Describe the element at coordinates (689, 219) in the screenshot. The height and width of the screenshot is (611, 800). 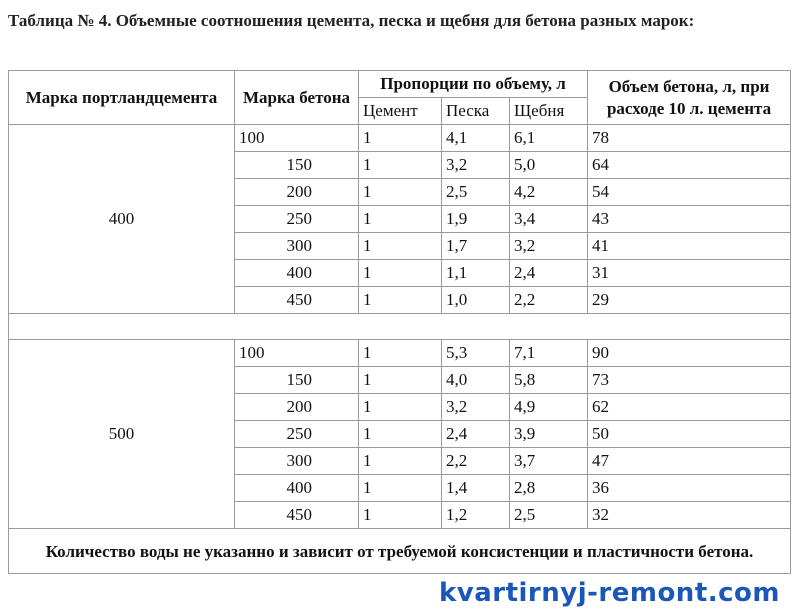
I see `volume-cell: 43` at that location.